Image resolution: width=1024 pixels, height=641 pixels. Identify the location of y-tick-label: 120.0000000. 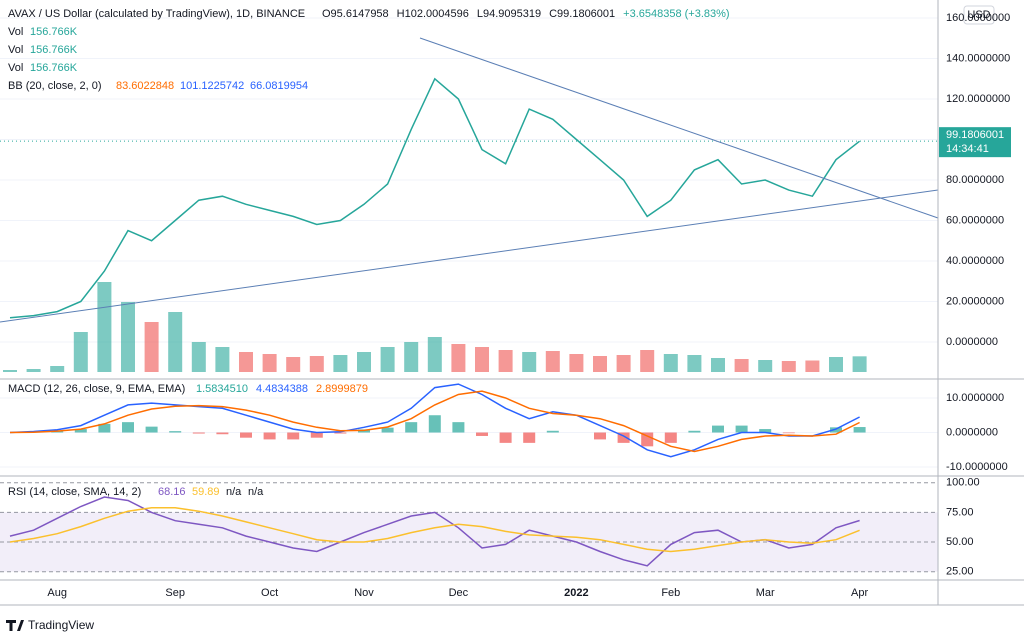
(978, 99).